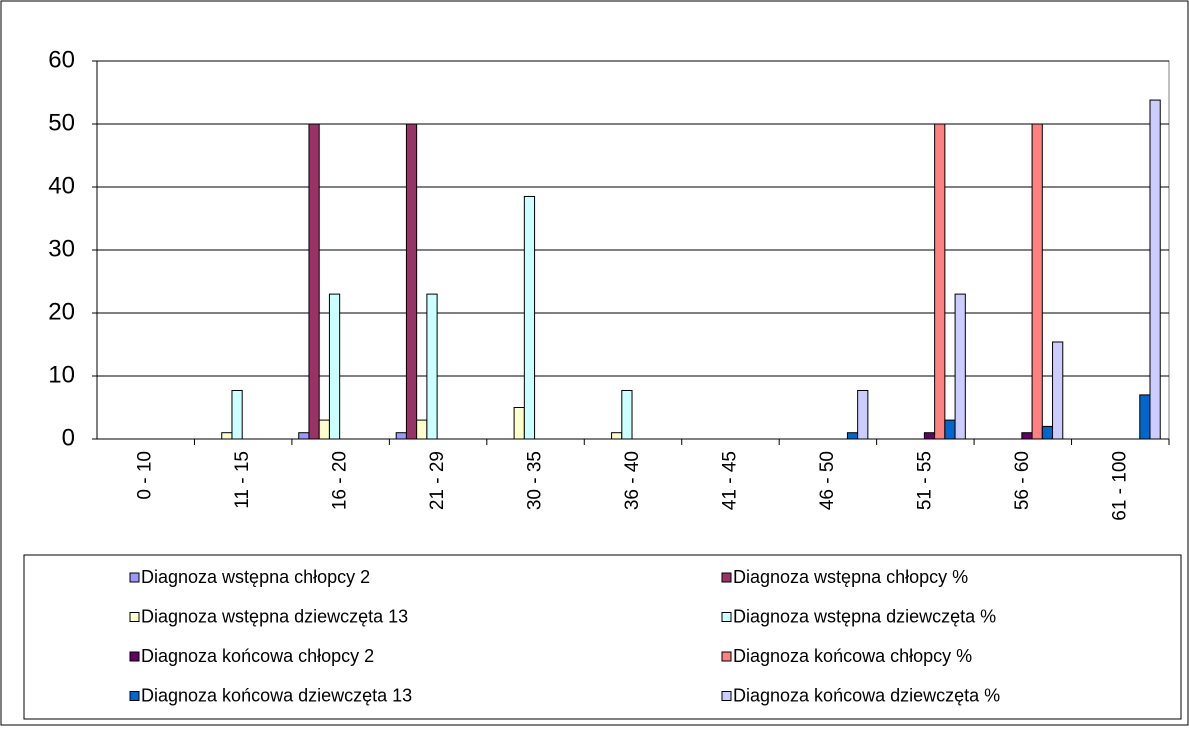  Describe the element at coordinates (61, 59) in the screenshot. I see `y-tick-label: 60` at that location.